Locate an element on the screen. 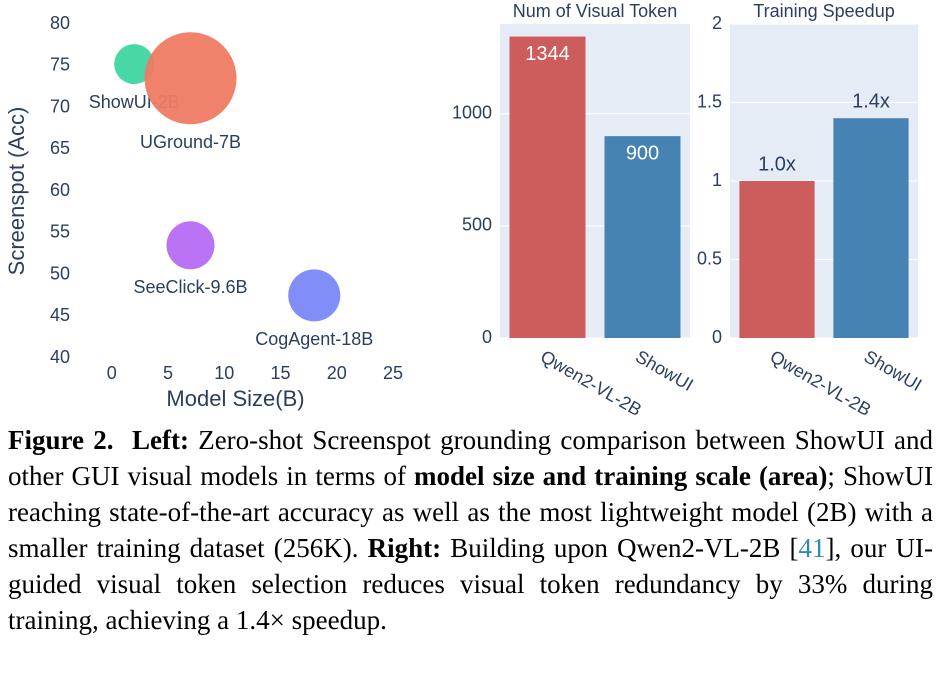 The width and height of the screenshot is (941, 692). x-tick-label: 5 is located at coordinates (168, 373).